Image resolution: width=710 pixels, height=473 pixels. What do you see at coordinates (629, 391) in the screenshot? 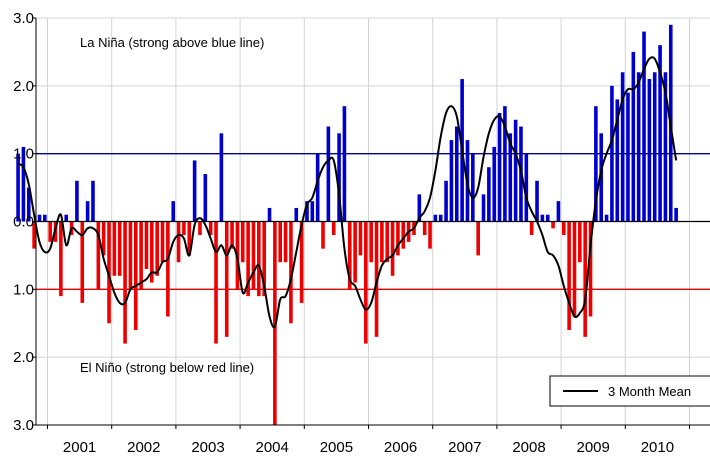
I see `legend: 3 Month Mean` at bounding box center [629, 391].